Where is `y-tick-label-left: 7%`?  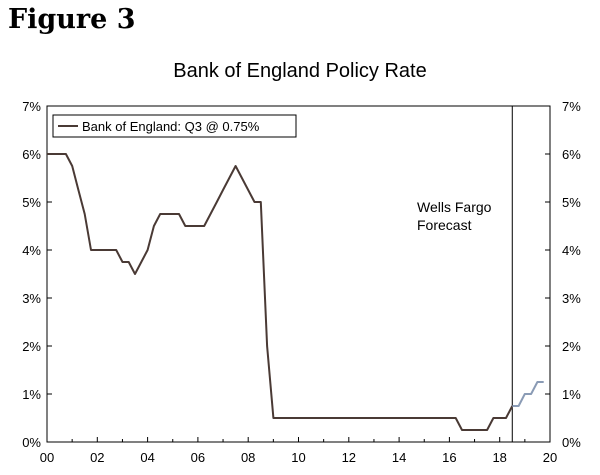 y-tick-label-left: 7% is located at coordinates (31, 106).